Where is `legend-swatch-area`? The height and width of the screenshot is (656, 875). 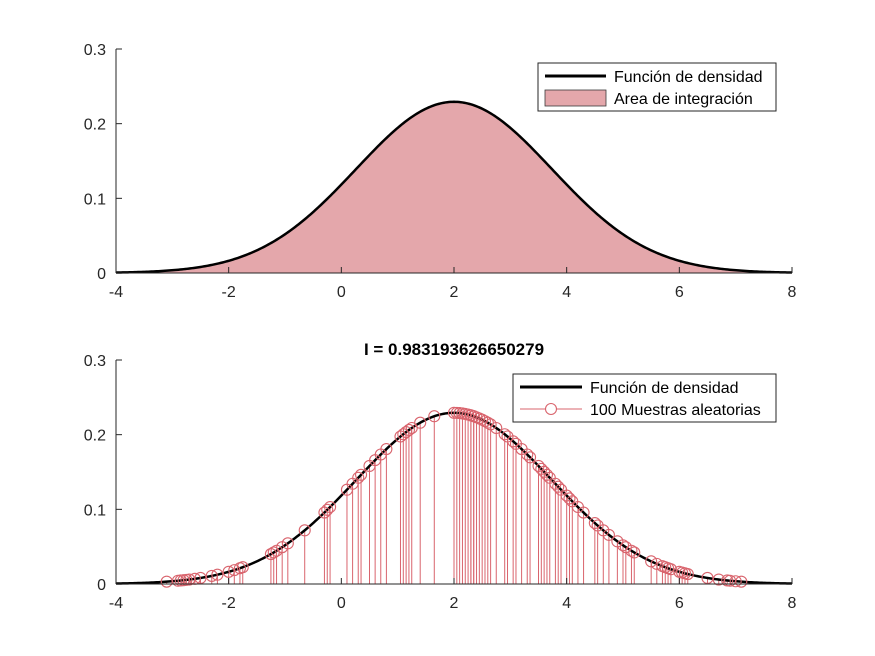
legend-swatch-area is located at coordinates (575, 98).